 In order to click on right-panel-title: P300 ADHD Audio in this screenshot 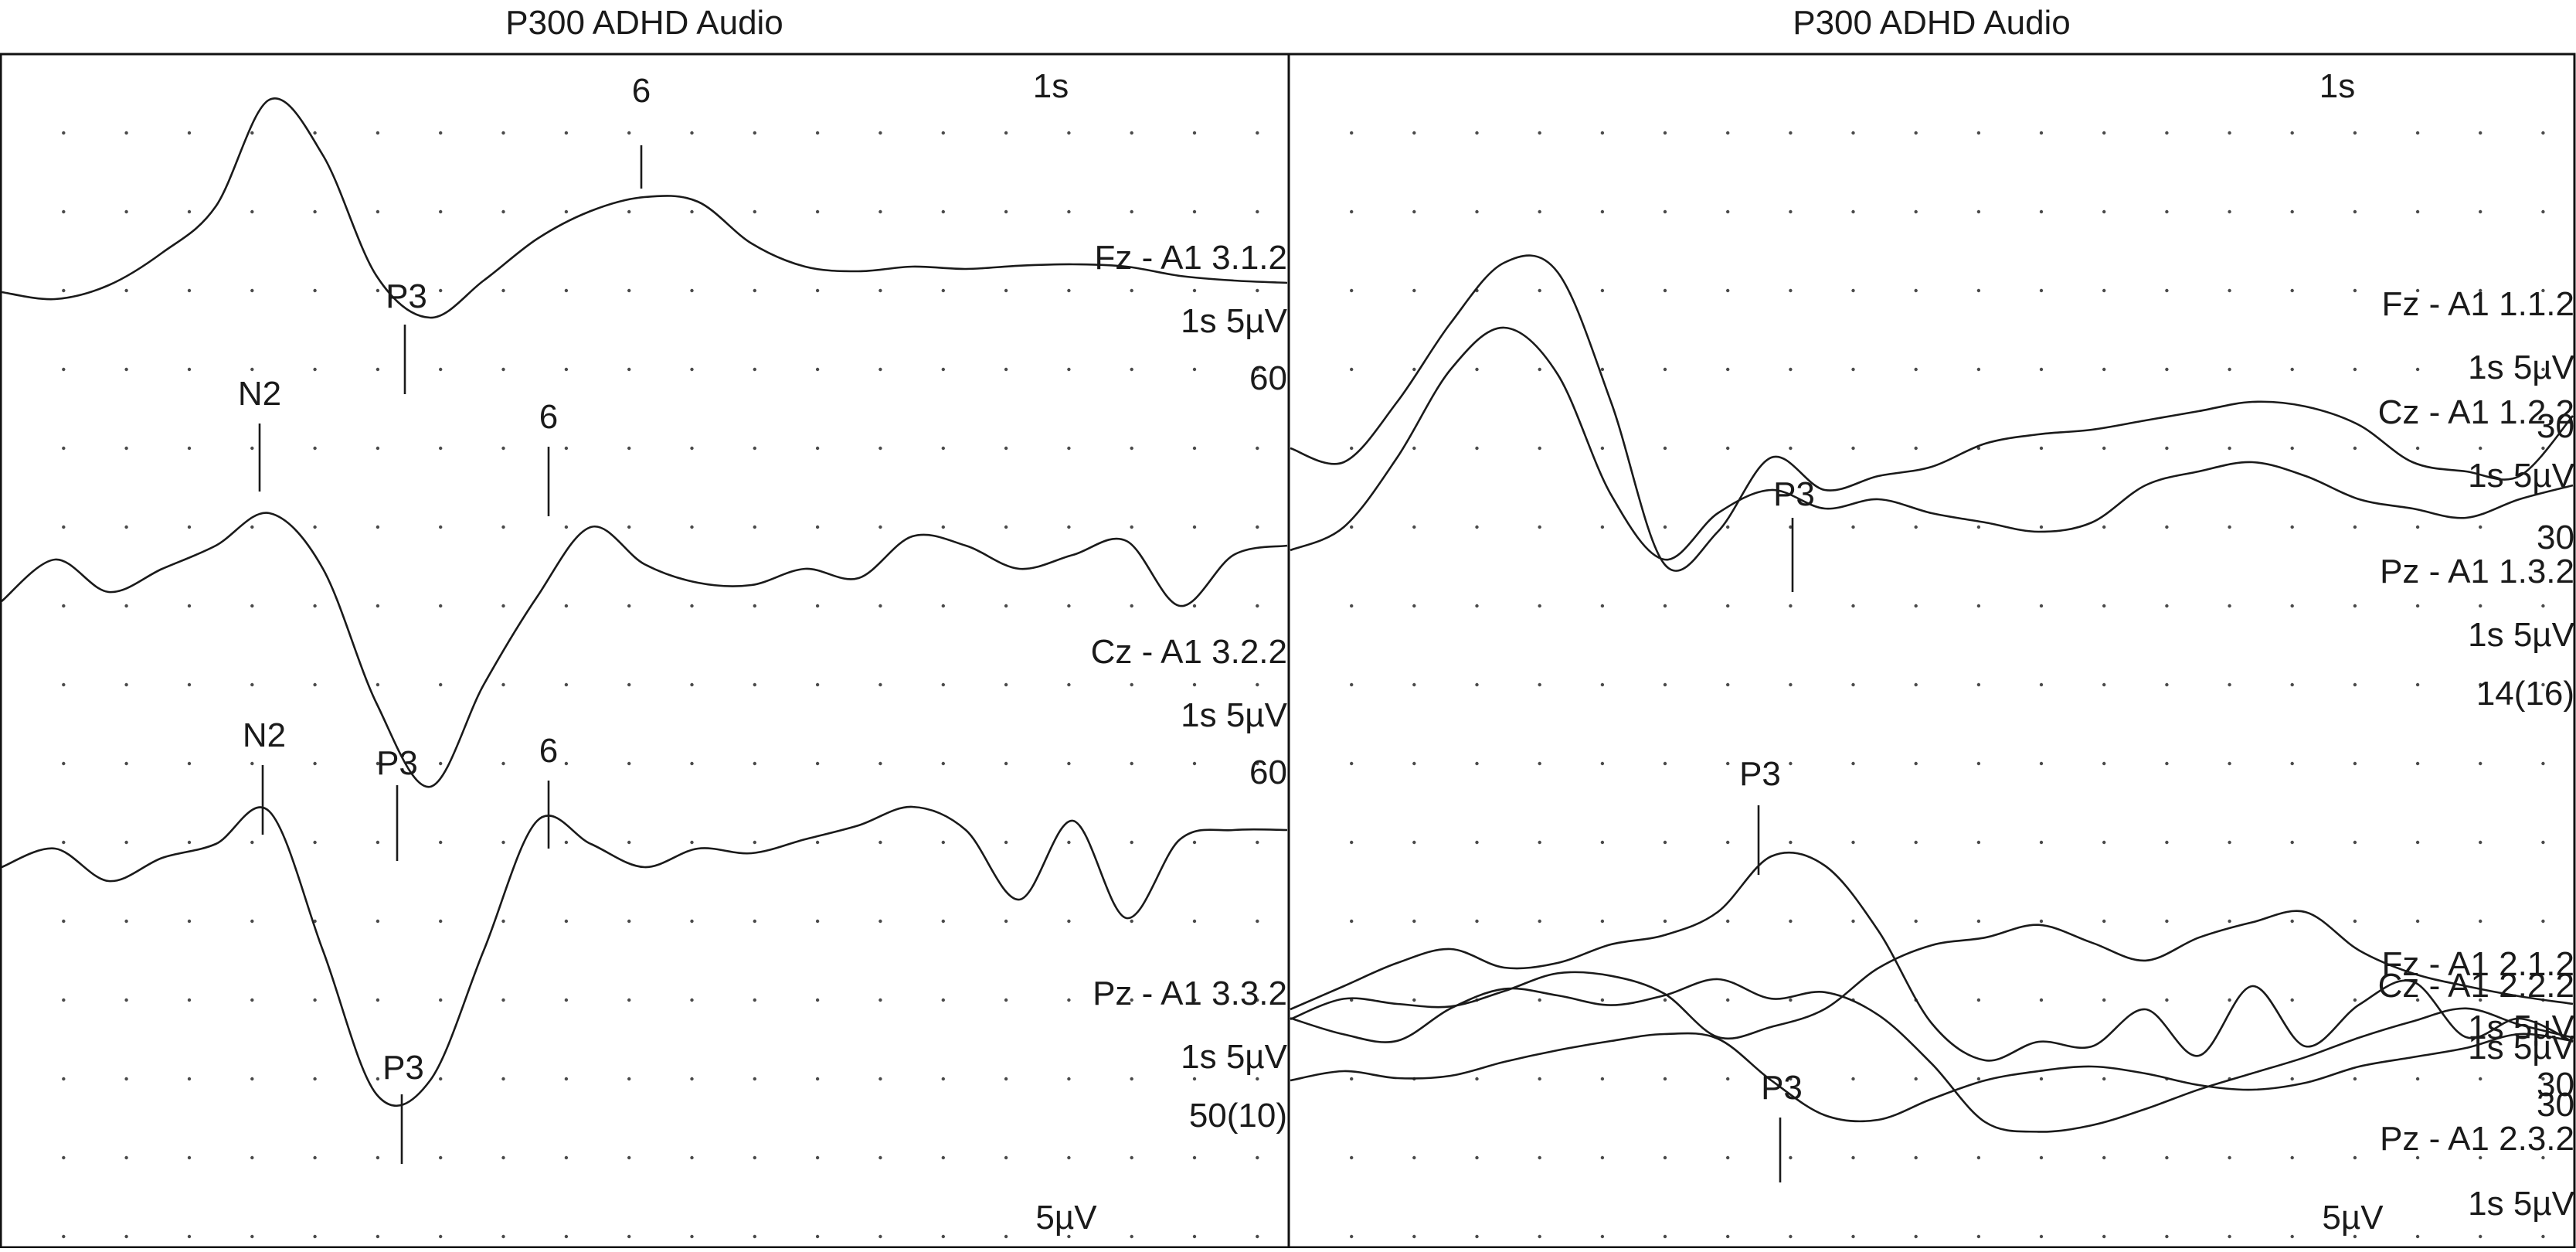, I will do `click(1932, 23)`.